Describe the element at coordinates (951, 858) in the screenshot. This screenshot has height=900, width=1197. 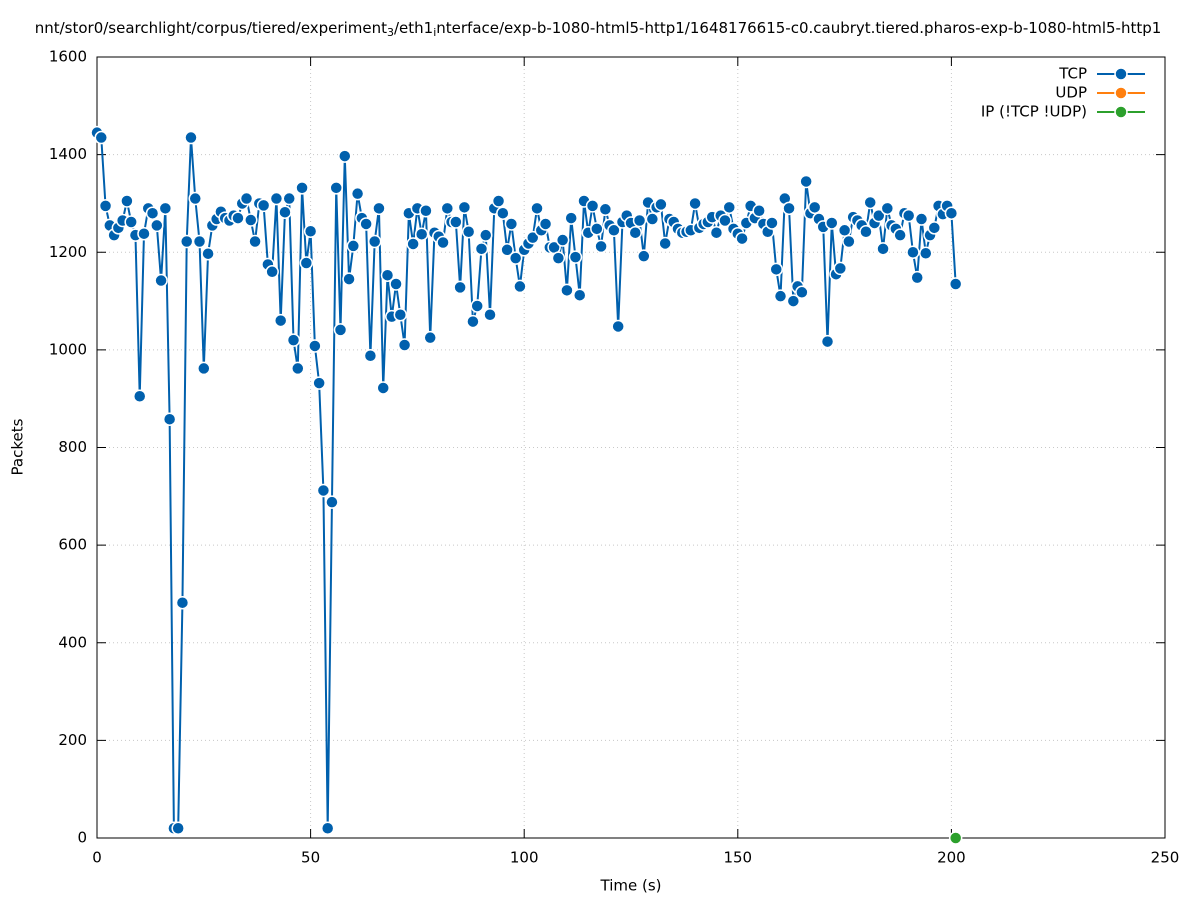
I see `x-tick-label: 200` at that location.